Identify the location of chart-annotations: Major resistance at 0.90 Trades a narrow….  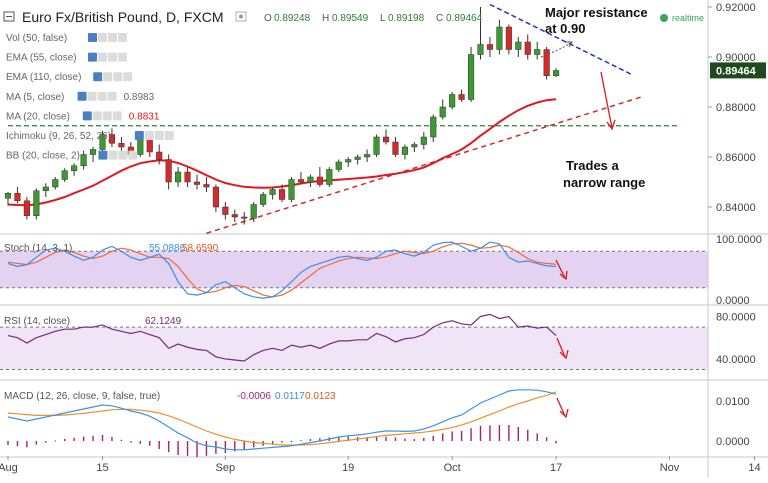
(594, 212).